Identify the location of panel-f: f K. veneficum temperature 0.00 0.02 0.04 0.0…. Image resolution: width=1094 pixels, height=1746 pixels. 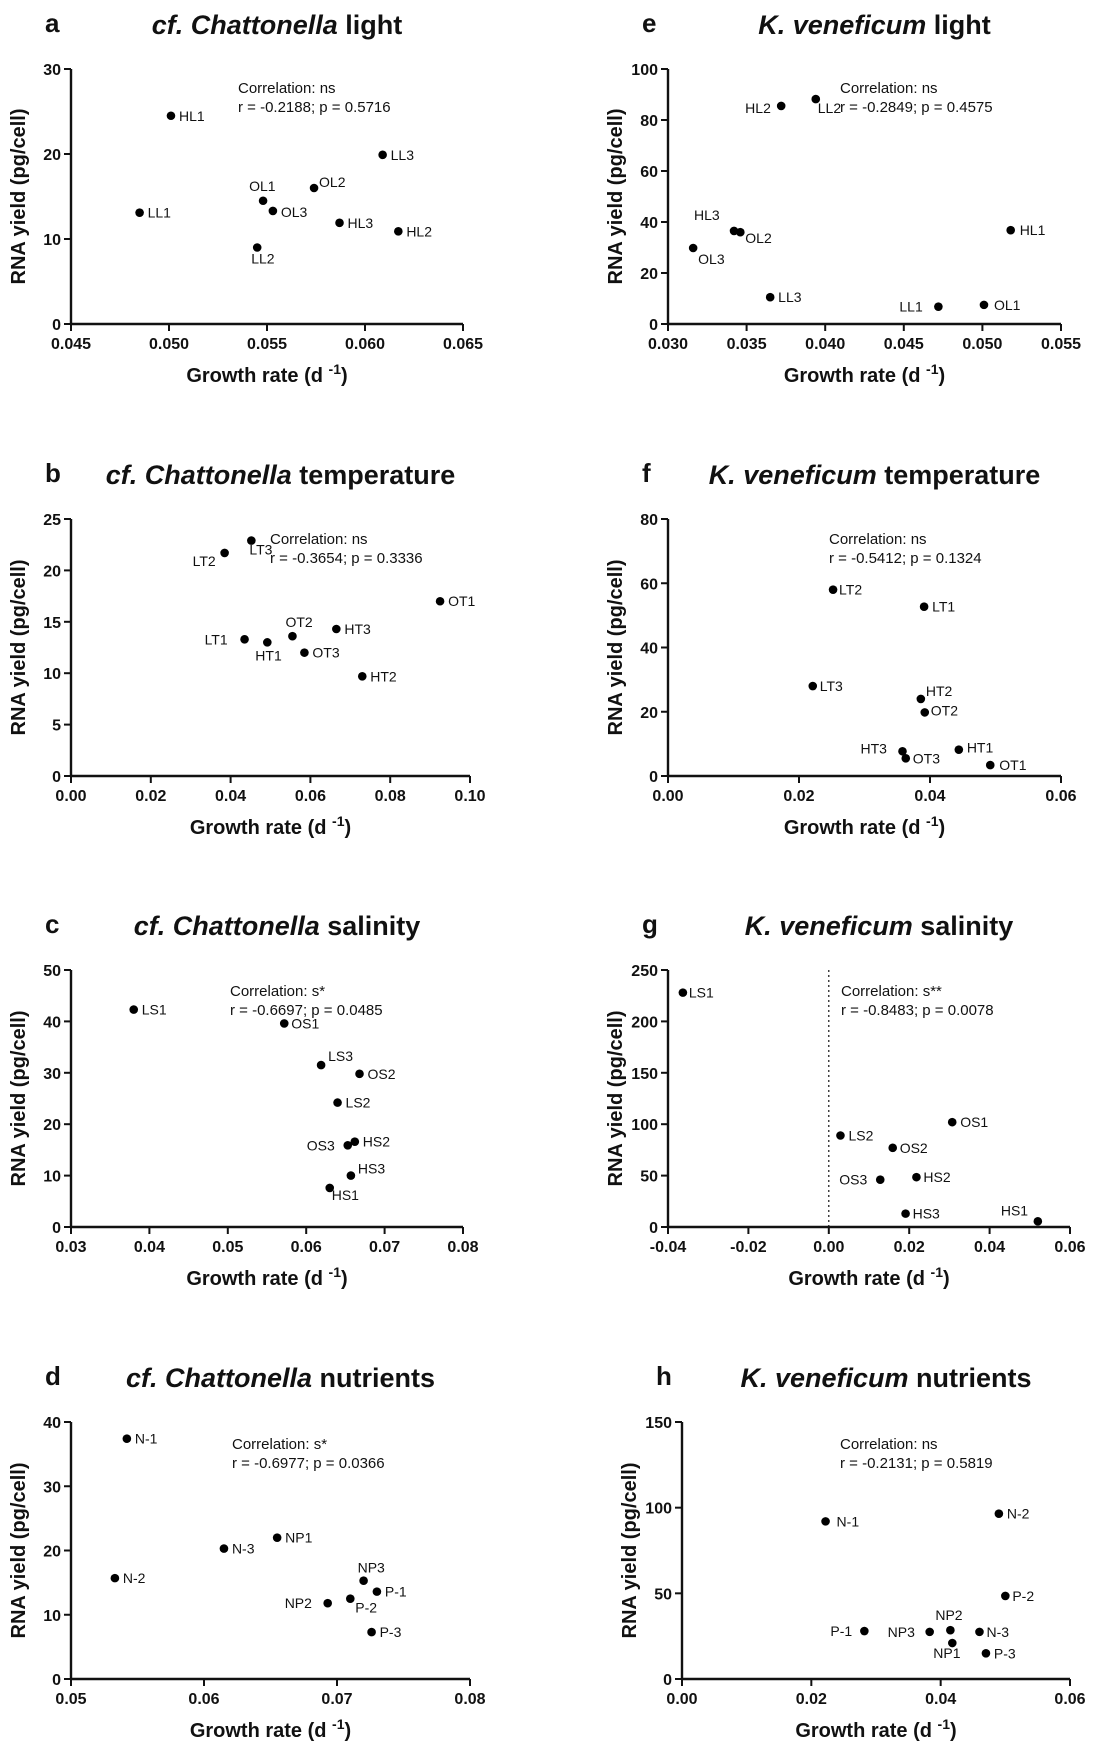
(841, 648).